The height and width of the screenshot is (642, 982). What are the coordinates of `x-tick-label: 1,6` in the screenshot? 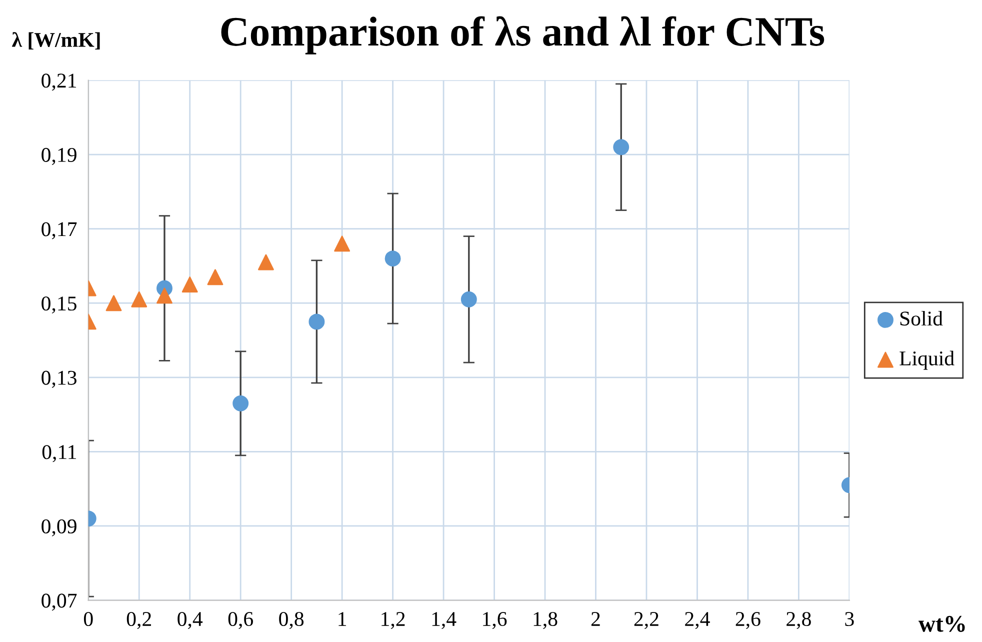 It's located at (495, 621).